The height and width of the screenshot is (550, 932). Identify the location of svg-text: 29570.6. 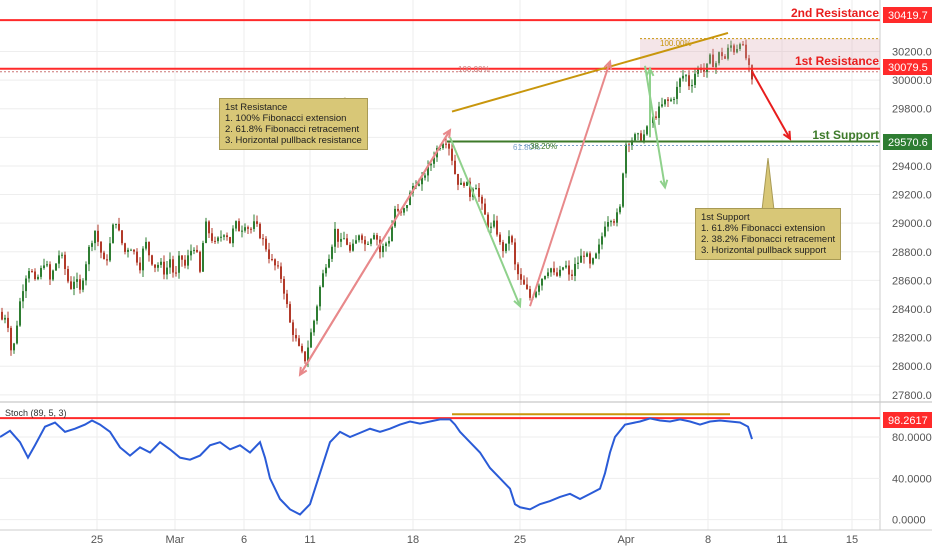
(908, 143).